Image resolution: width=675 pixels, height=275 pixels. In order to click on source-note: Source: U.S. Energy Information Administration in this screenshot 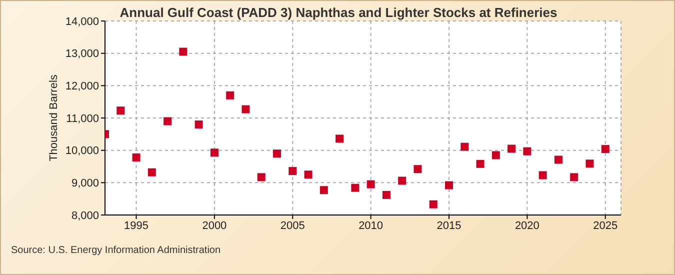, I will do `click(116, 250)`.